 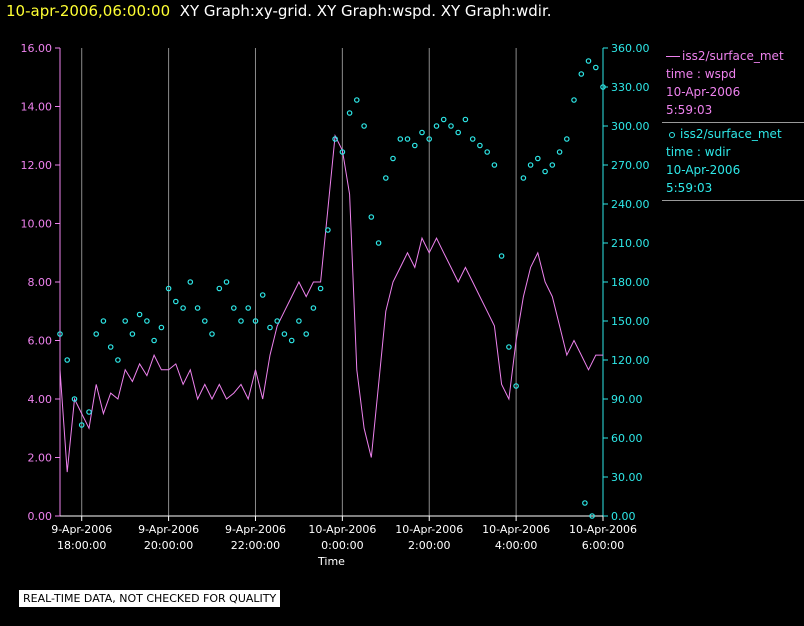 I want to click on header-timestamp: 10-apr-2006,06:00:00, so click(x=88, y=11).